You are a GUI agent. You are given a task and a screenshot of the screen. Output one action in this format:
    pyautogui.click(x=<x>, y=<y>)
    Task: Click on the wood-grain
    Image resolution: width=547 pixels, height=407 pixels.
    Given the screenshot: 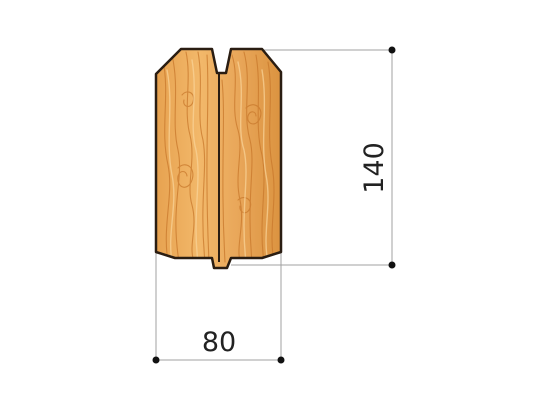 What is the action you would take?
    pyautogui.click(x=218, y=157)
    